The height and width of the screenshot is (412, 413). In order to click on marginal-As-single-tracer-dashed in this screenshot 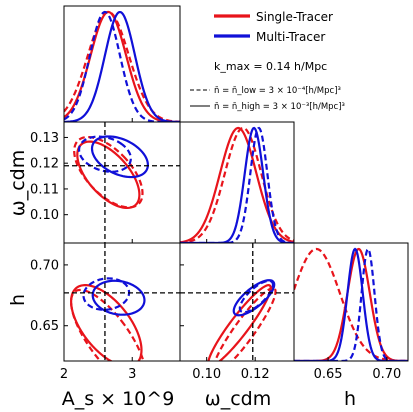, I will do `click(122, 66)`.